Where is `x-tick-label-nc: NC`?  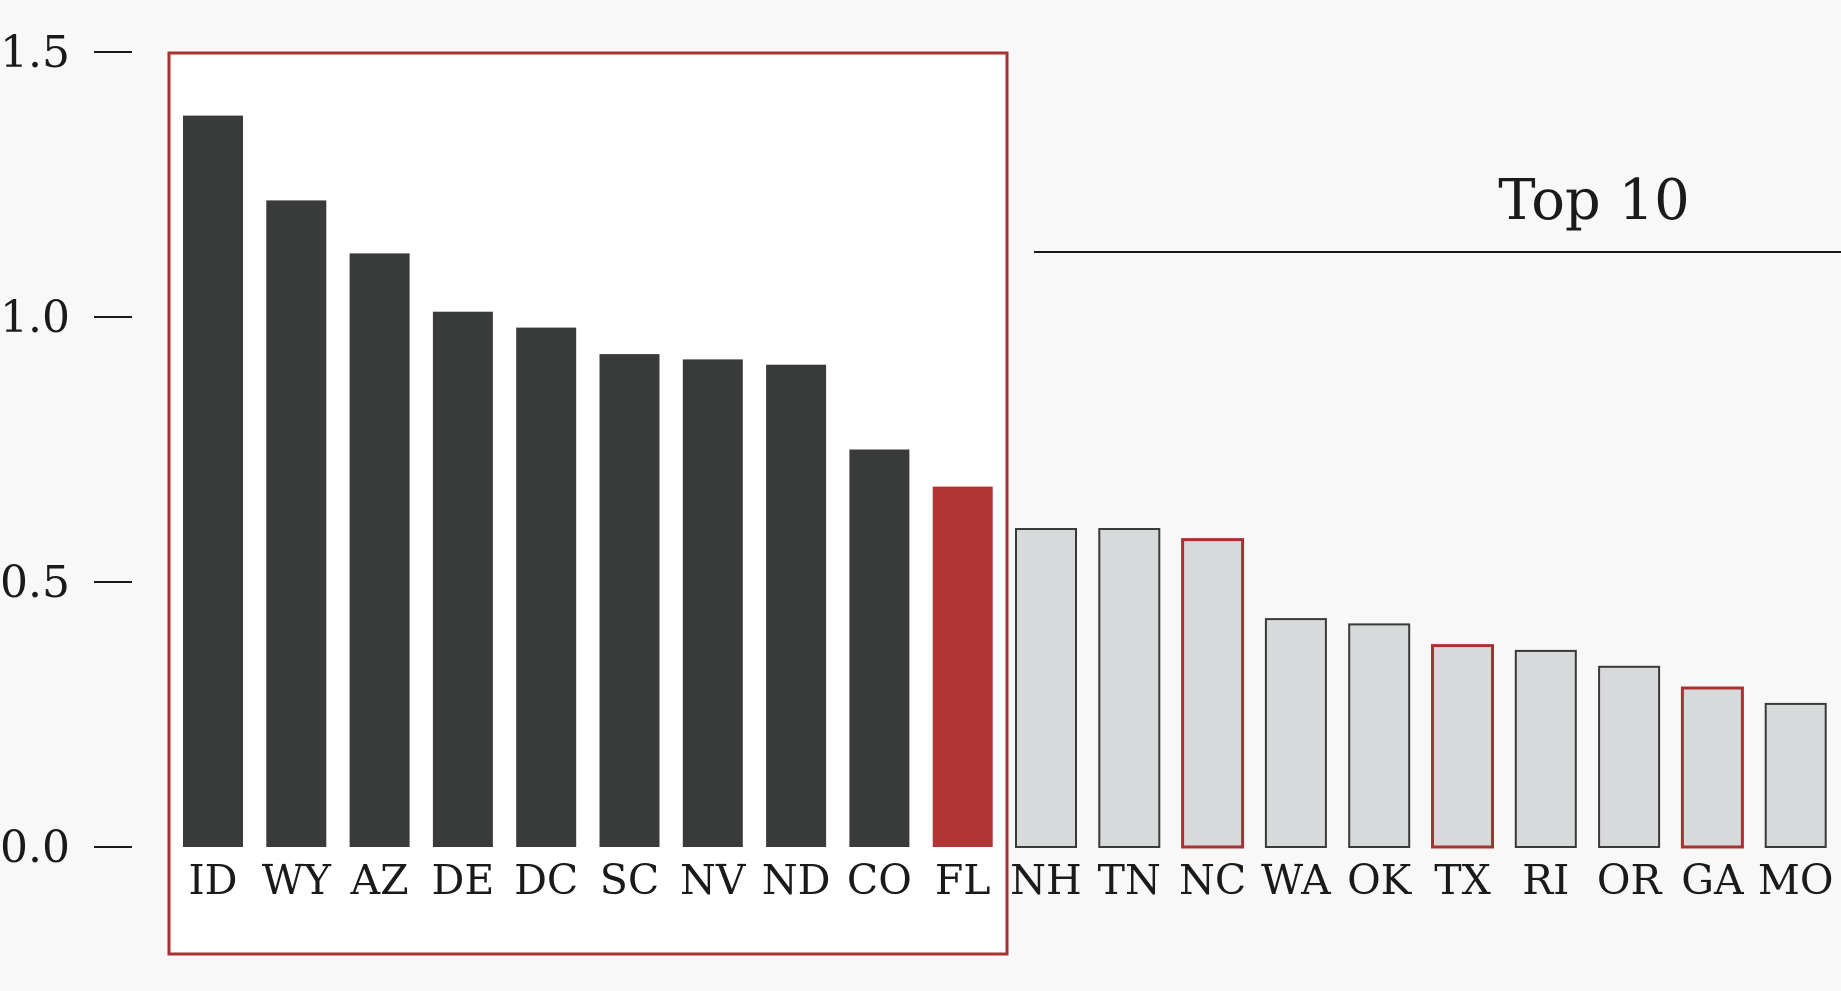 x-tick-label-nc: NC is located at coordinates (1212, 880).